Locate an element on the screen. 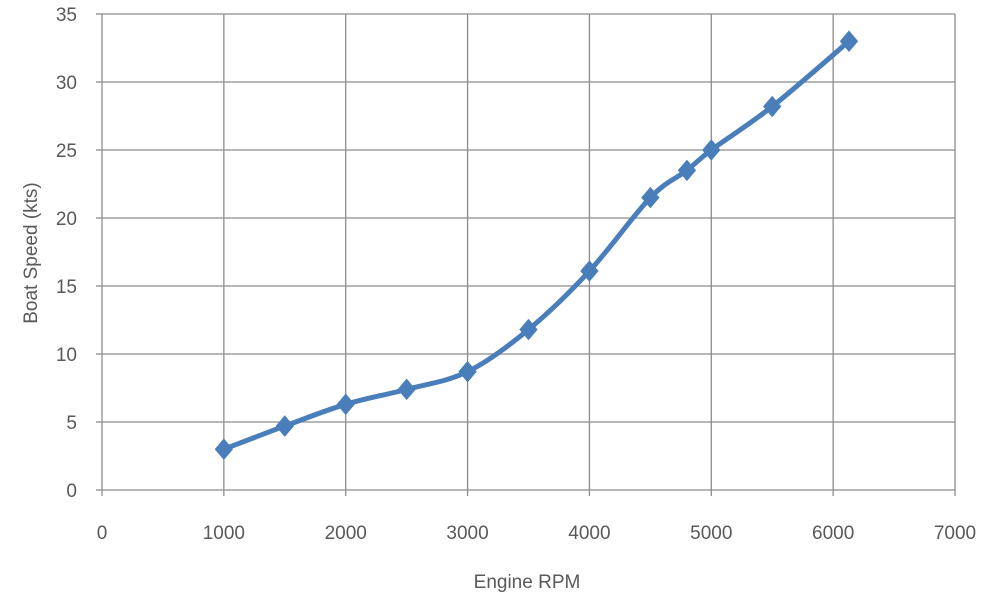 The width and height of the screenshot is (1007, 595). y-axis-title: Boat Speed (kts) is located at coordinates (31, 253).